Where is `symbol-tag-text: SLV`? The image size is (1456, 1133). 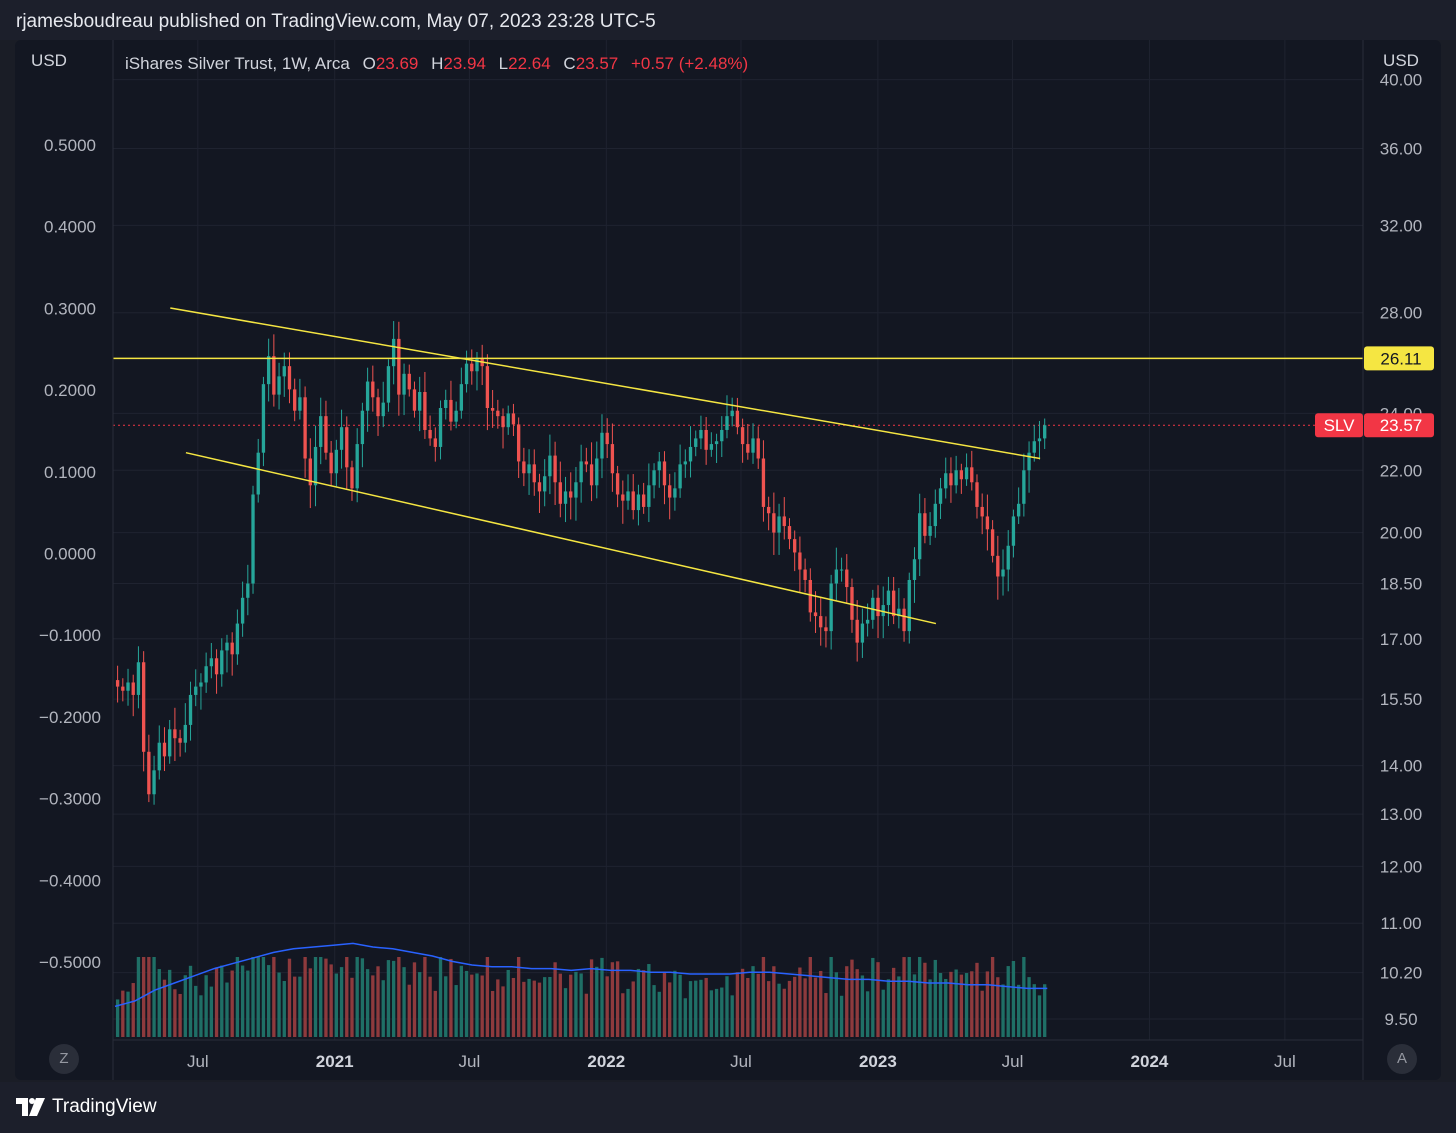
symbol-tag-text: SLV is located at coordinates (1340, 425).